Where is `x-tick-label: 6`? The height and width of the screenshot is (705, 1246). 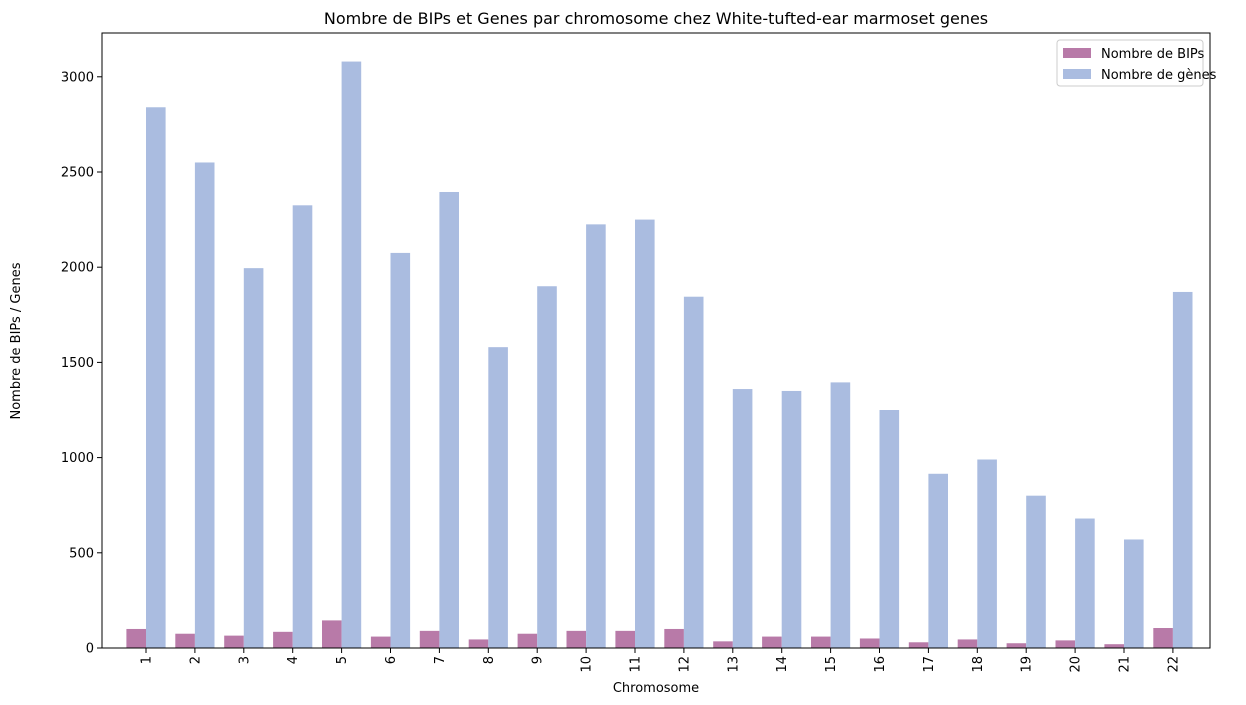
x-tick-label: 6 is located at coordinates (391, 660).